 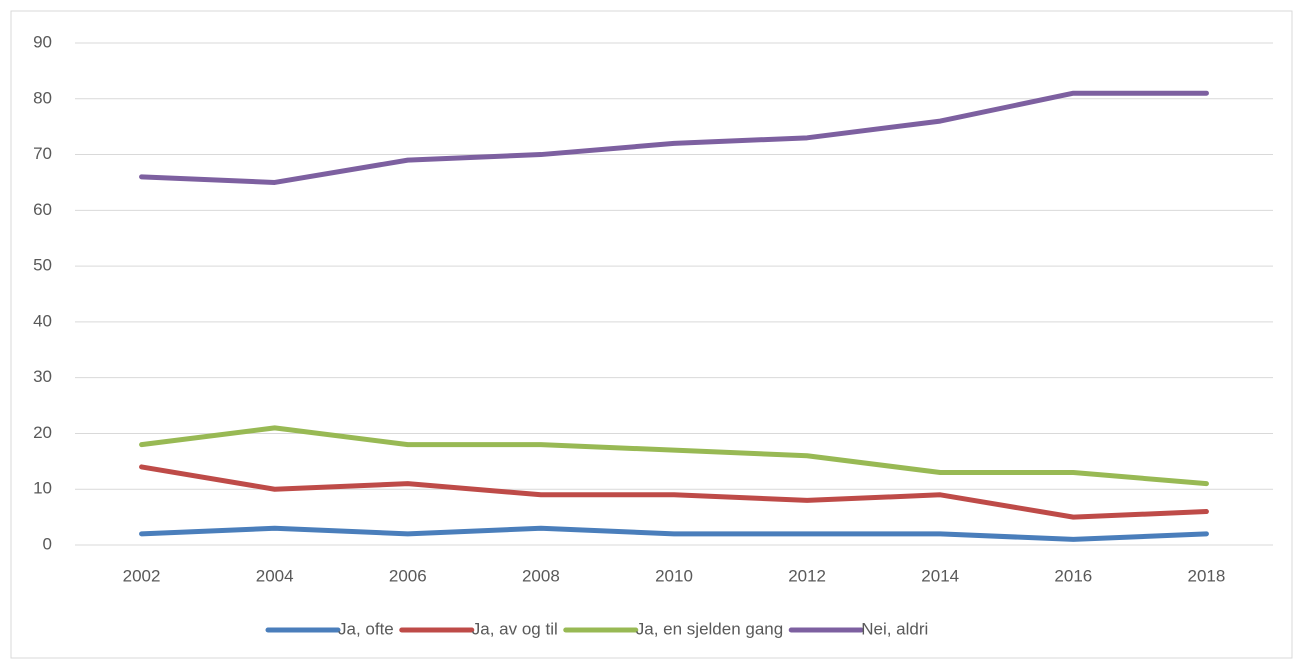 I want to click on legend-label: Ja, en sjelden gang, so click(x=709, y=628).